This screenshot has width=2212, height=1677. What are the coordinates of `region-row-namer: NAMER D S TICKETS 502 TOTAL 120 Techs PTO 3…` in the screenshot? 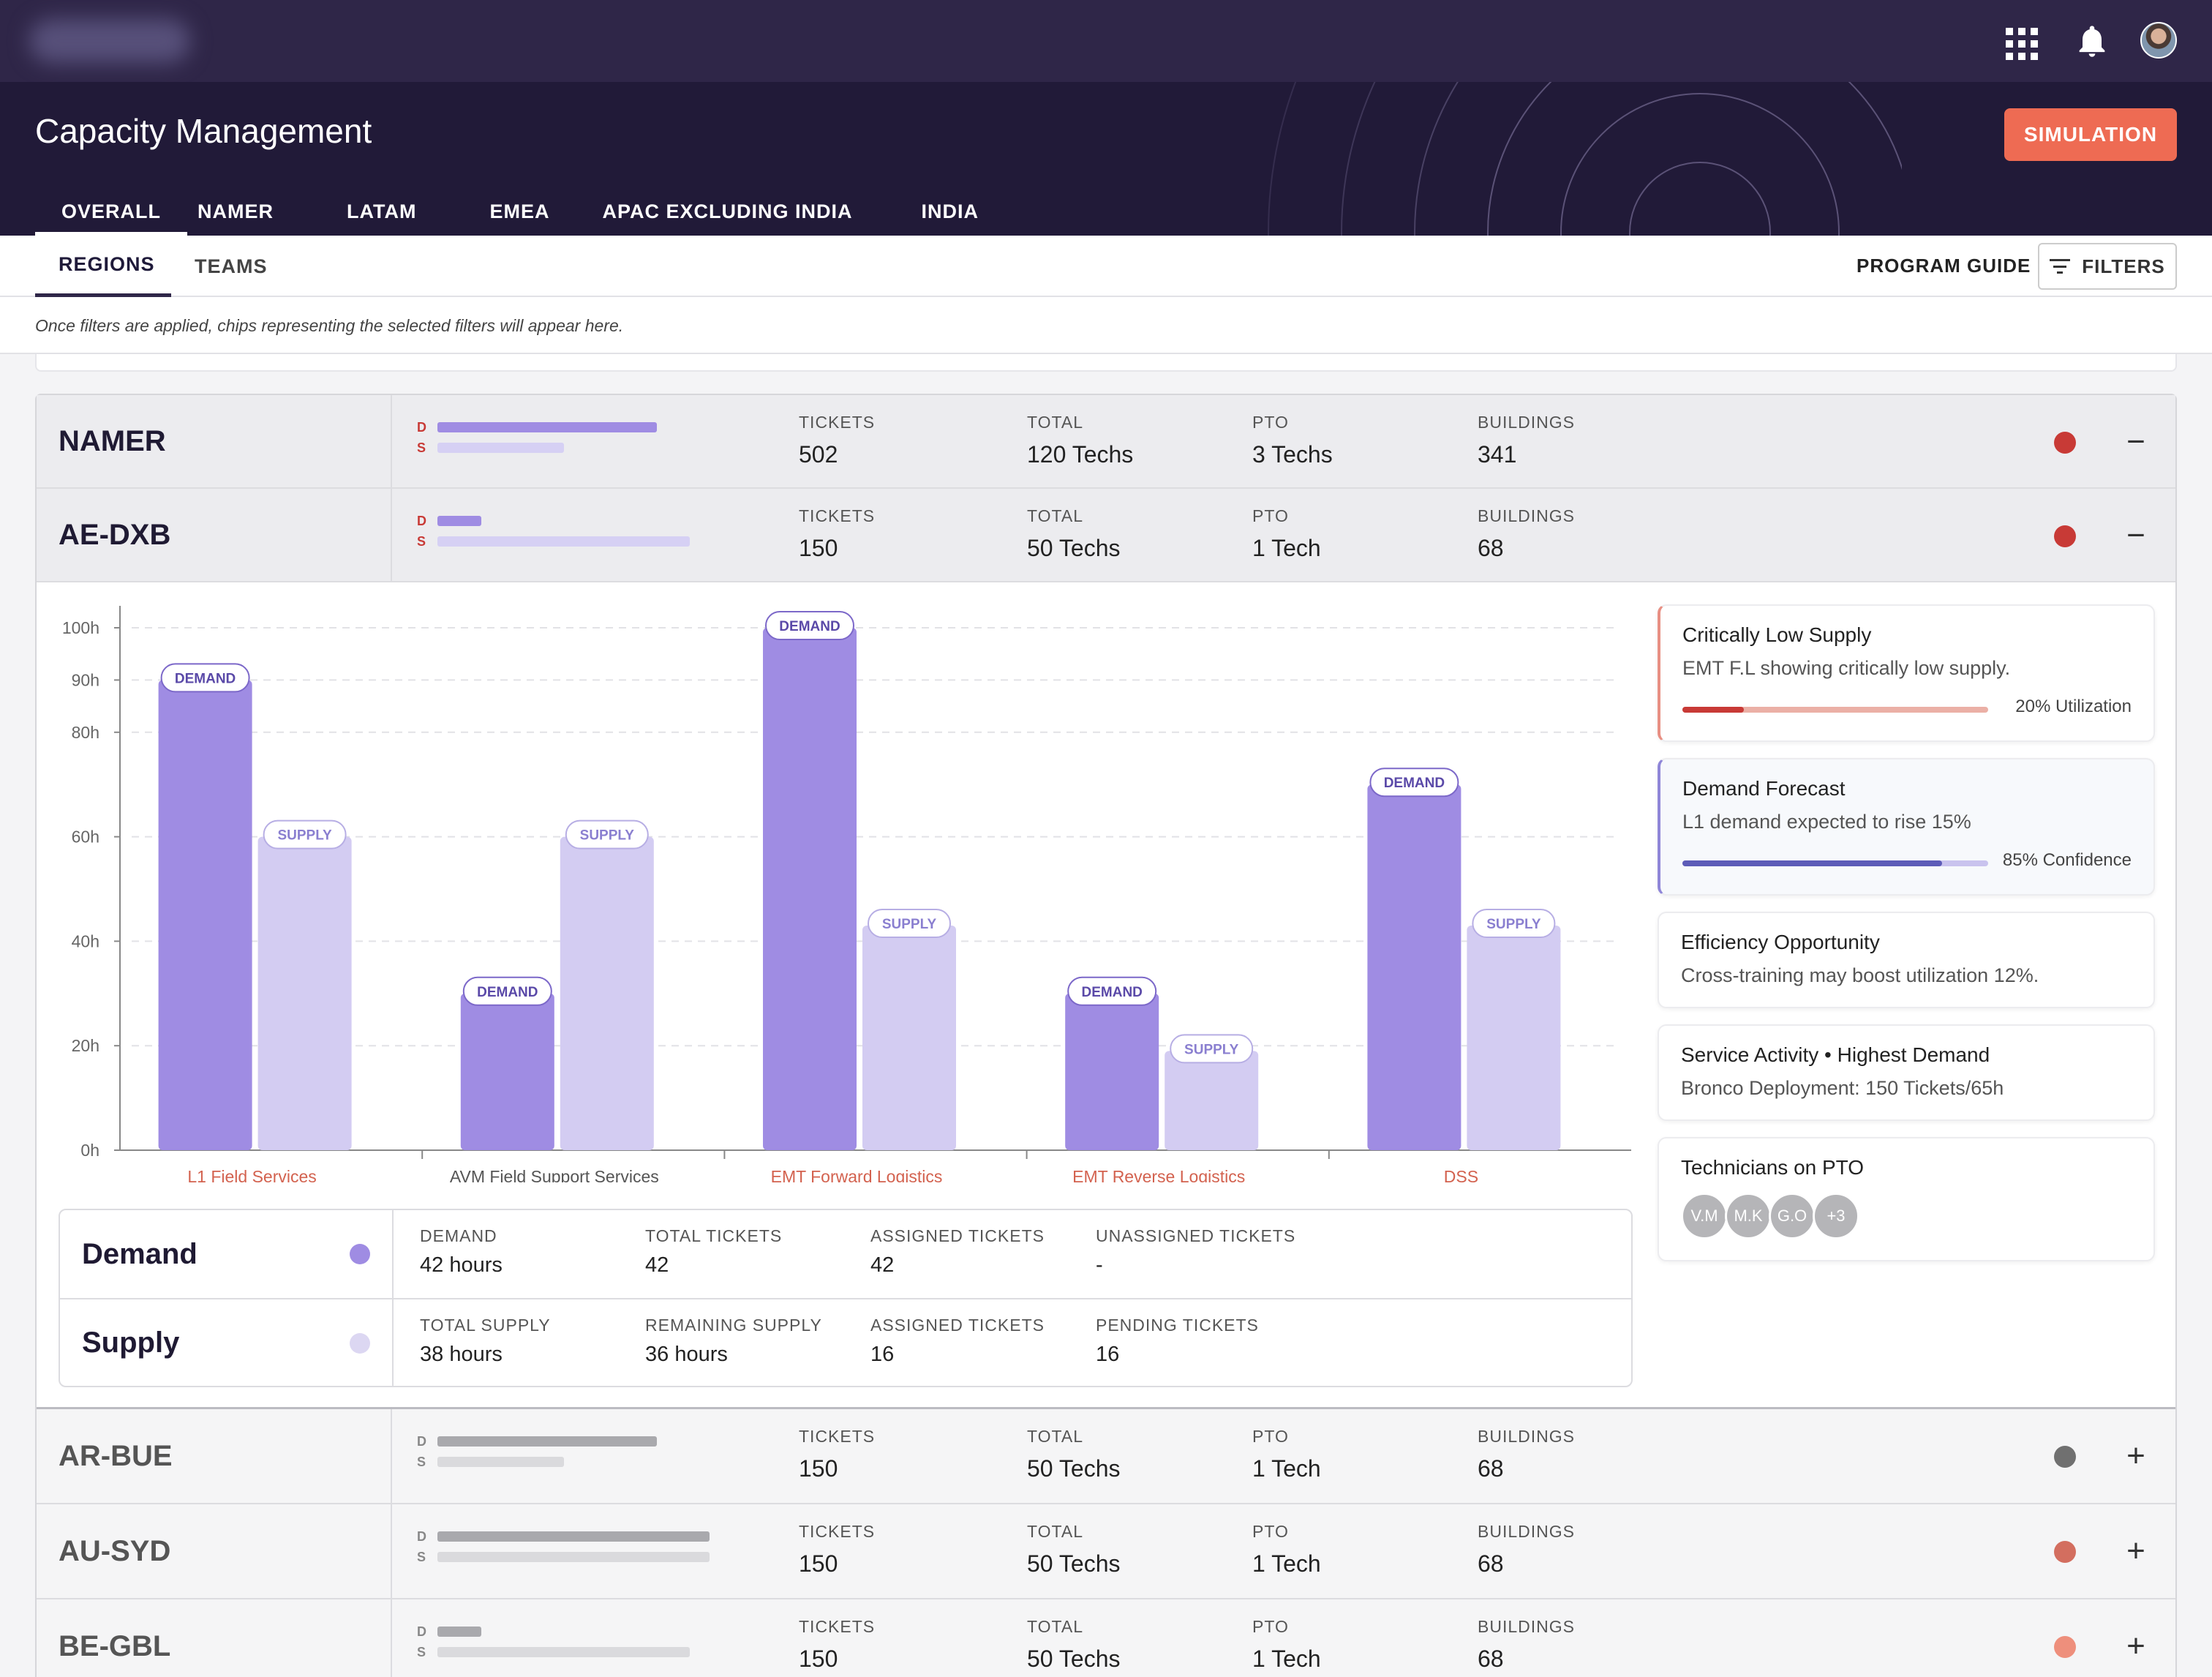 It's located at (1106, 442).